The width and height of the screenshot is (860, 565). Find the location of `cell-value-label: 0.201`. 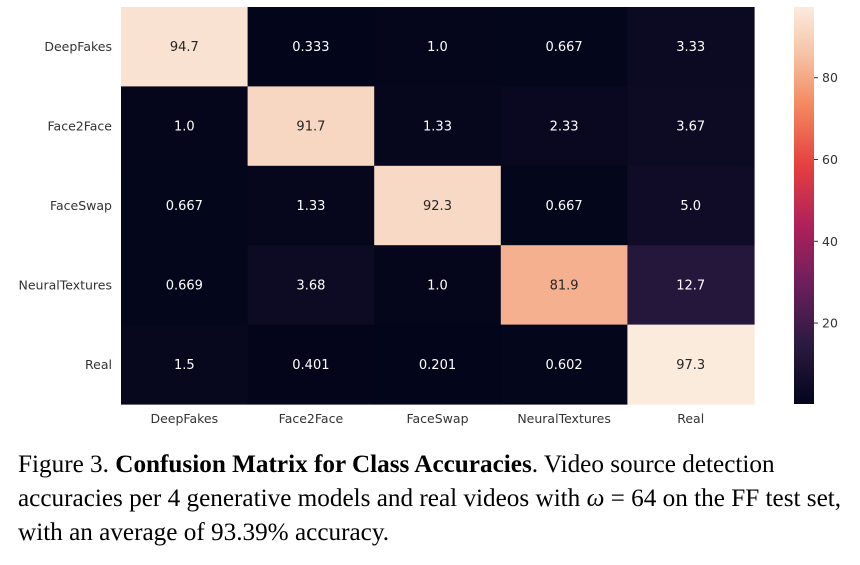

cell-value-label: 0.201 is located at coordinates (437, 365).